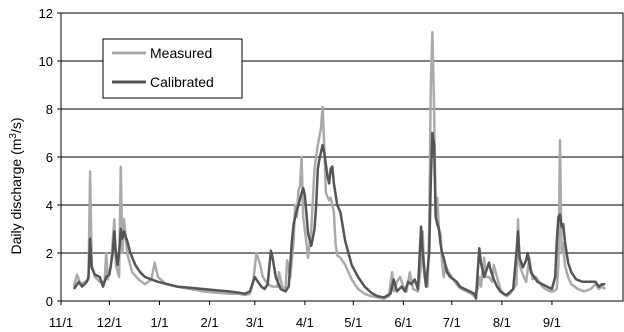 This screenshot has height=332, width=624. What do you see at coordinates (353, 322) in the screenshot?
I see `x-tick-label: 5/1` at bounding box center [353, 322].